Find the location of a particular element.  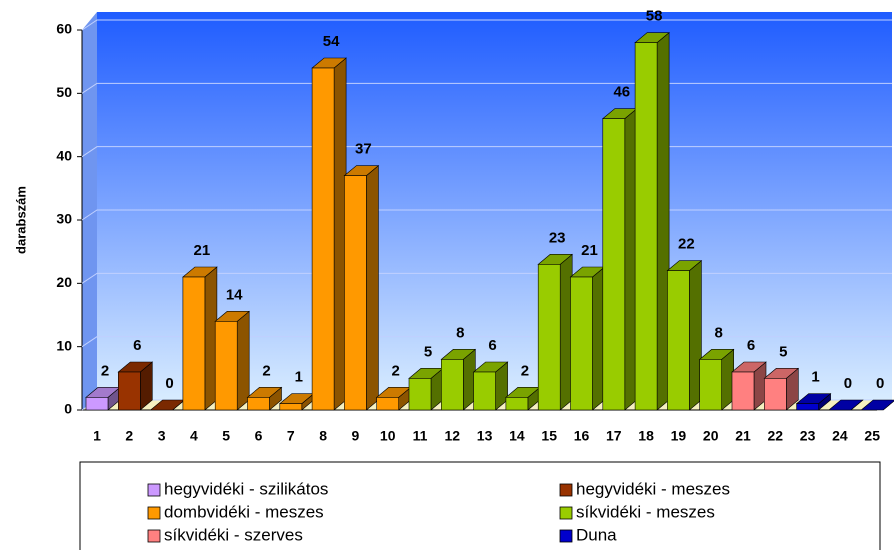

x-tick-label: 10 is located at coordinates (388, 436).